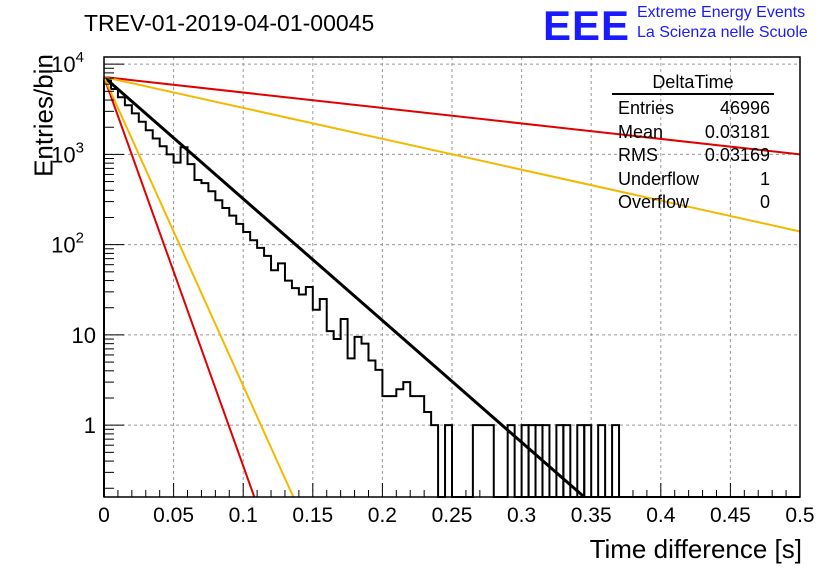 This screenshot has height=572, width=836. I want to click on stats-value: 0.03169, so click(737, 155).